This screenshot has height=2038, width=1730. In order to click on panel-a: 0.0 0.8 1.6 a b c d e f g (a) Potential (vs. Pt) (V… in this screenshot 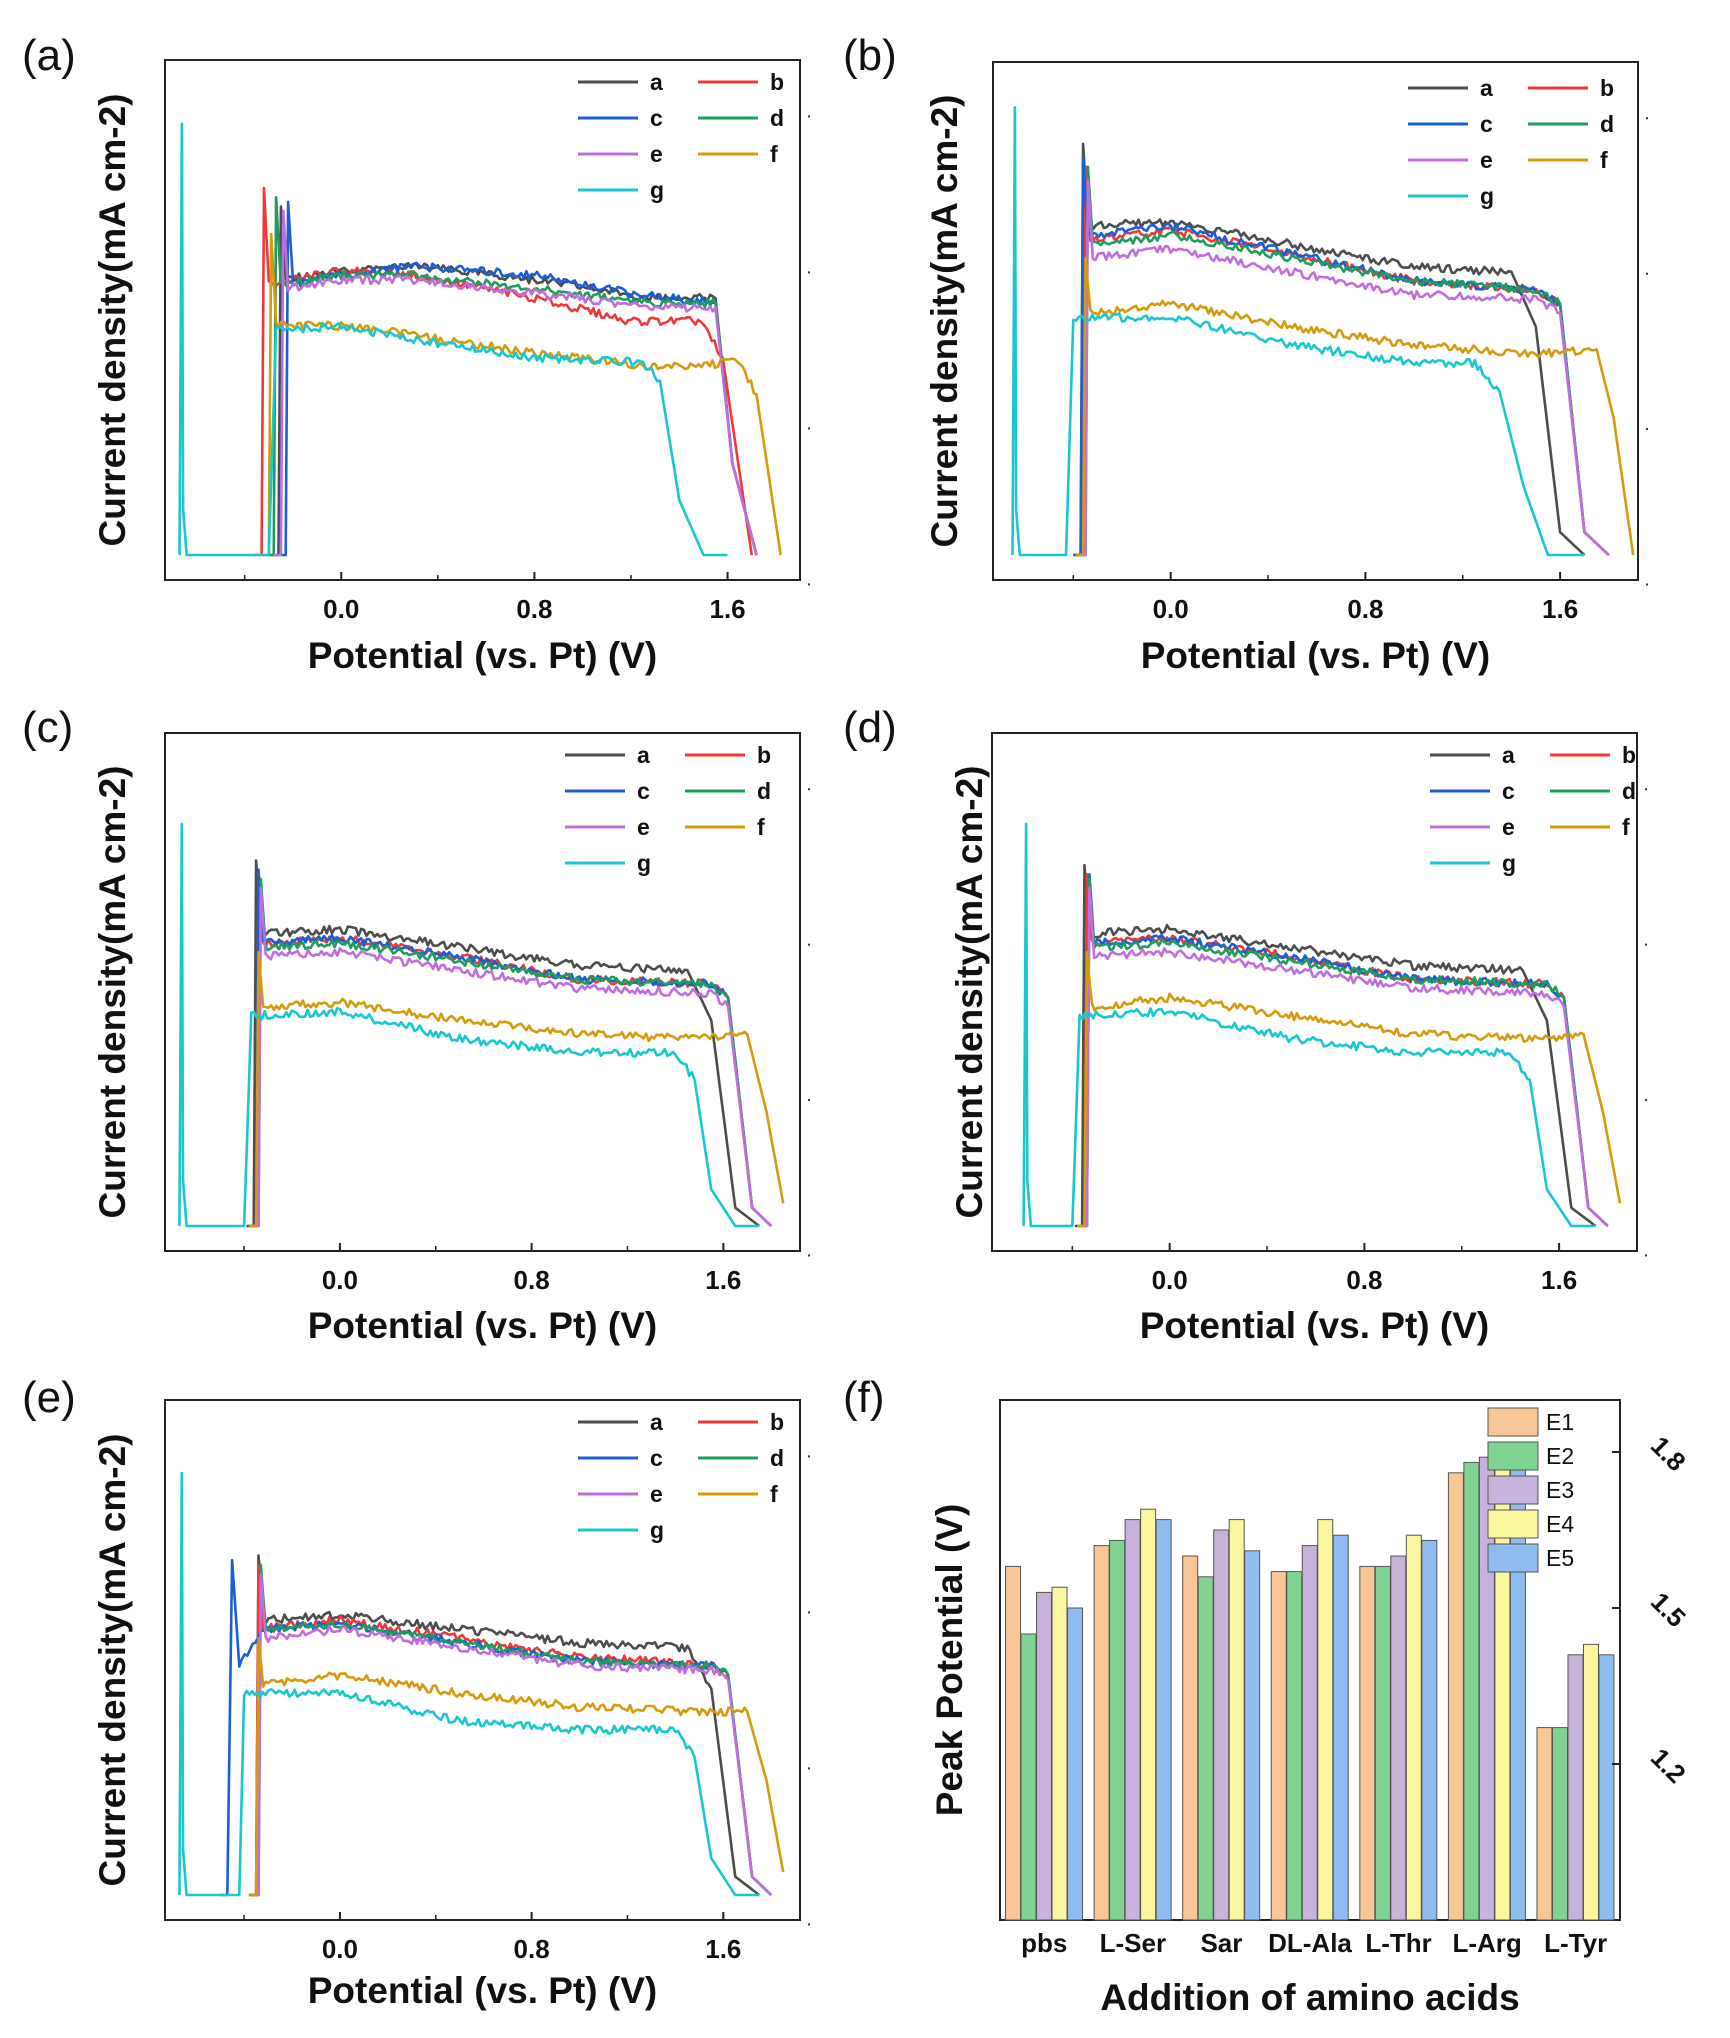, I will do `click(416, 353)`.